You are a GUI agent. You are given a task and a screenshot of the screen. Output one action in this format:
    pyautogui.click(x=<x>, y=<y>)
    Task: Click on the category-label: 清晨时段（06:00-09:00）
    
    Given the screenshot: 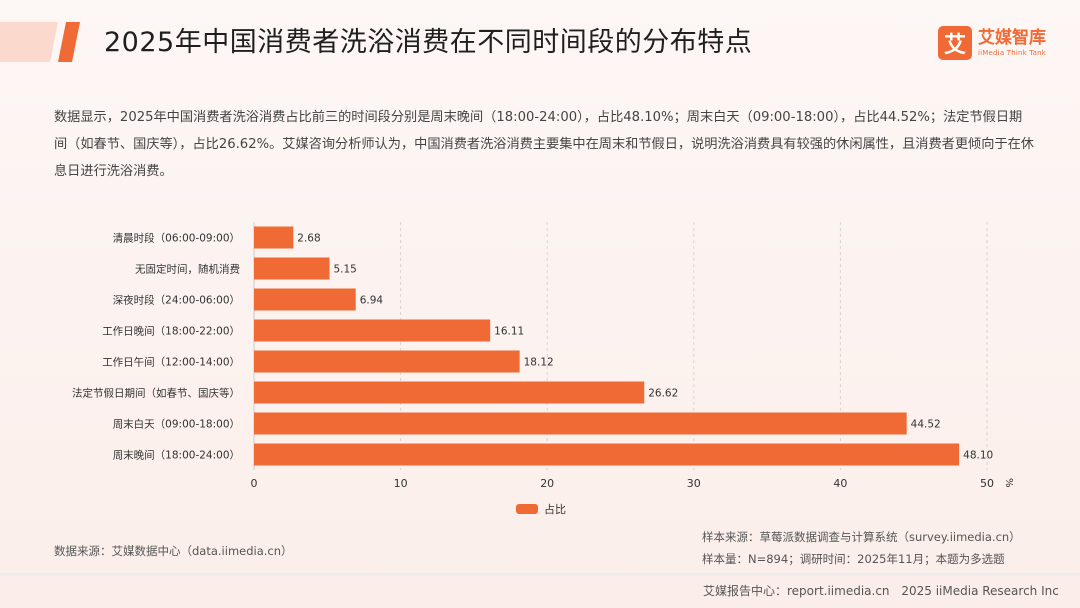 What is the action you would take?
    pyautogui.click(x=176, y=238)
    